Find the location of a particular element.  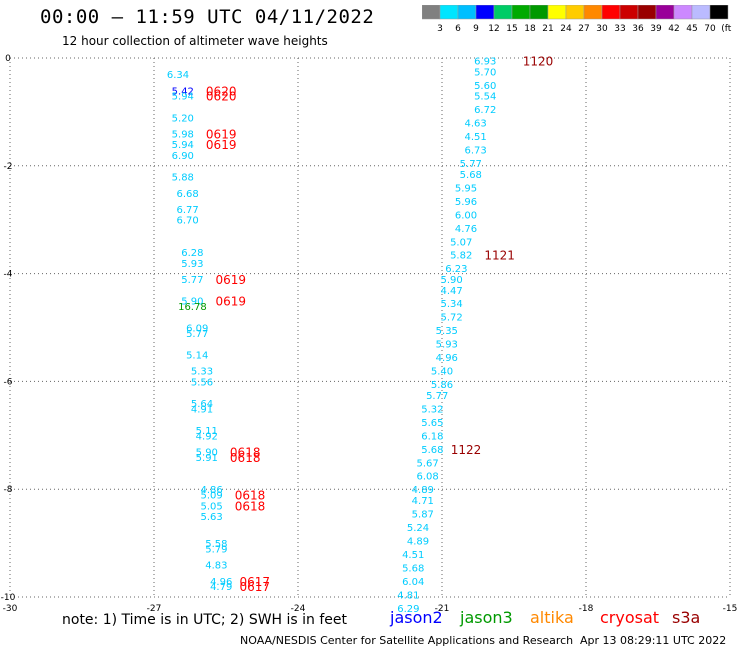

y-tick-label: -6 is located at coordinates (8, 382).